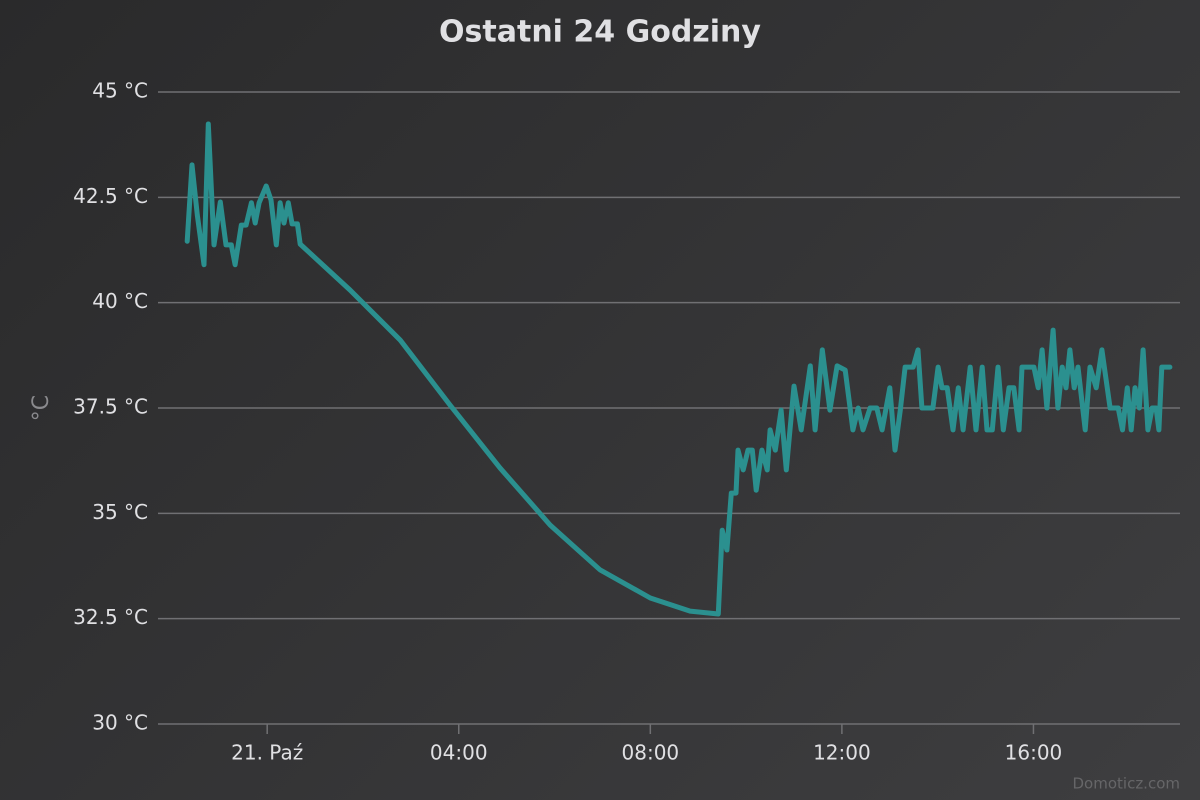 This screenshot has width=1200, height=800. I want to click on y-axis-label: °C, so click(41, 408).